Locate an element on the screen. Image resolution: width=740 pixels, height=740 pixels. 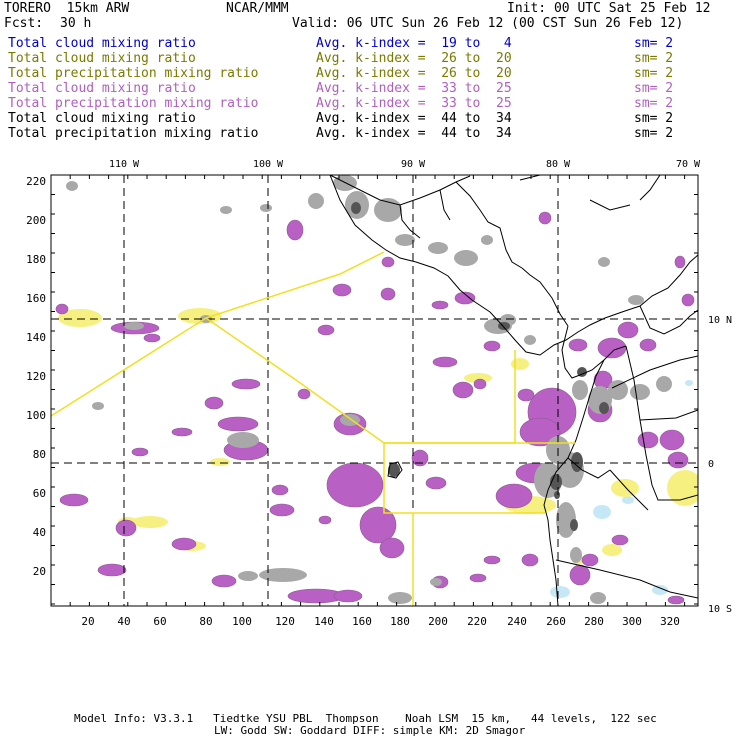
legend-index: Avg. k-index = 19 to 4 is located at coordinates (414, 43).